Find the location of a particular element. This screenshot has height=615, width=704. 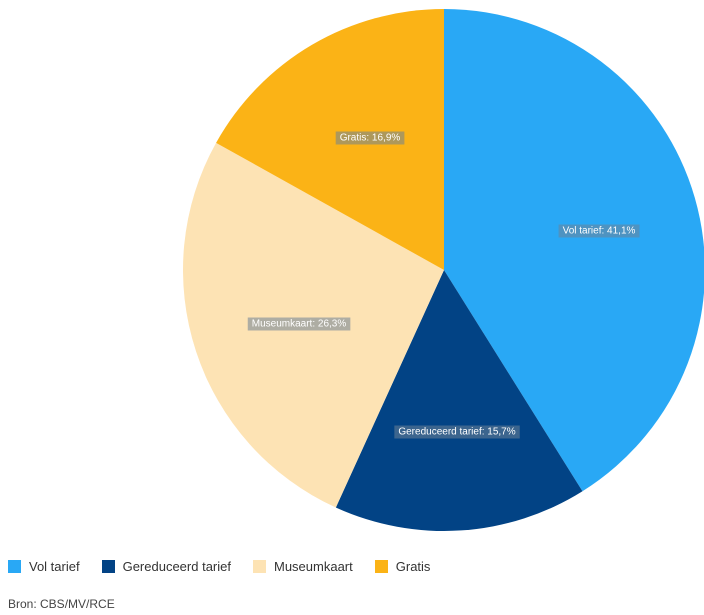

pie-slice-gratis is located at coordinates (330, 139).